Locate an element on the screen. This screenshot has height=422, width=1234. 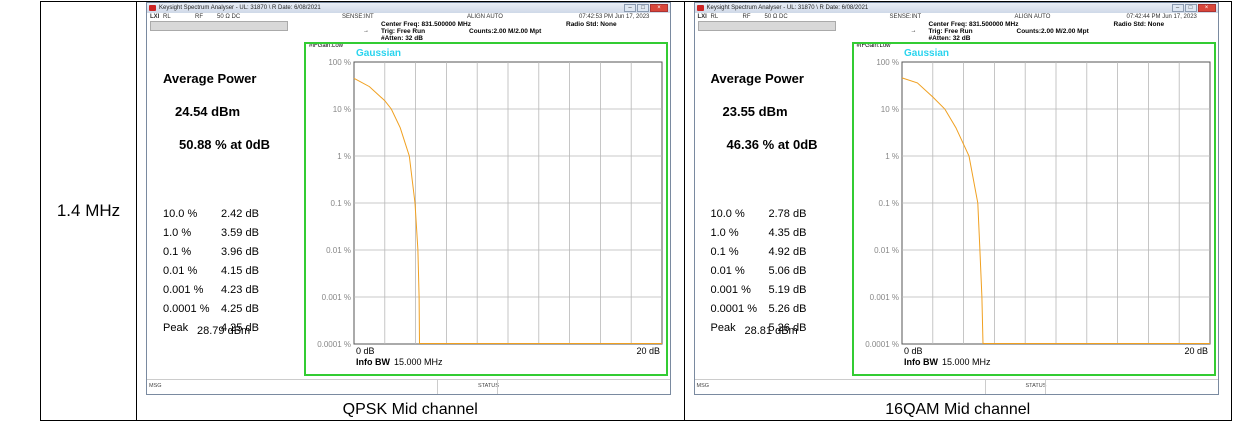
status-label: STATUS is located at coordinates (488, 386).